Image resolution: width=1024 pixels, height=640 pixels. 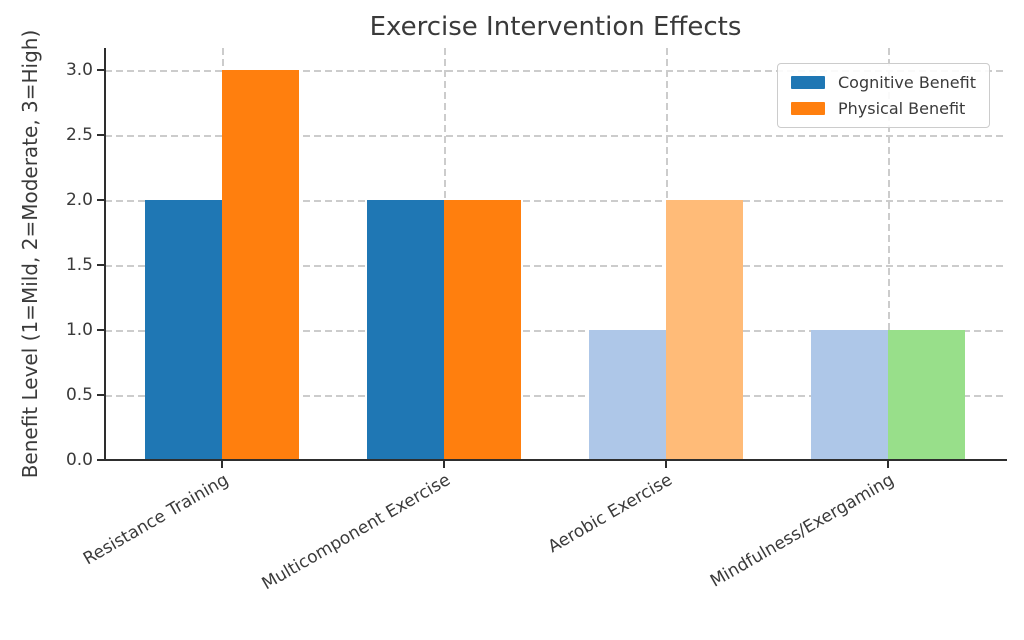 I want to click on bar-cognitive-benefit-mindfulness-exergaming, so click(x=849, y=395).